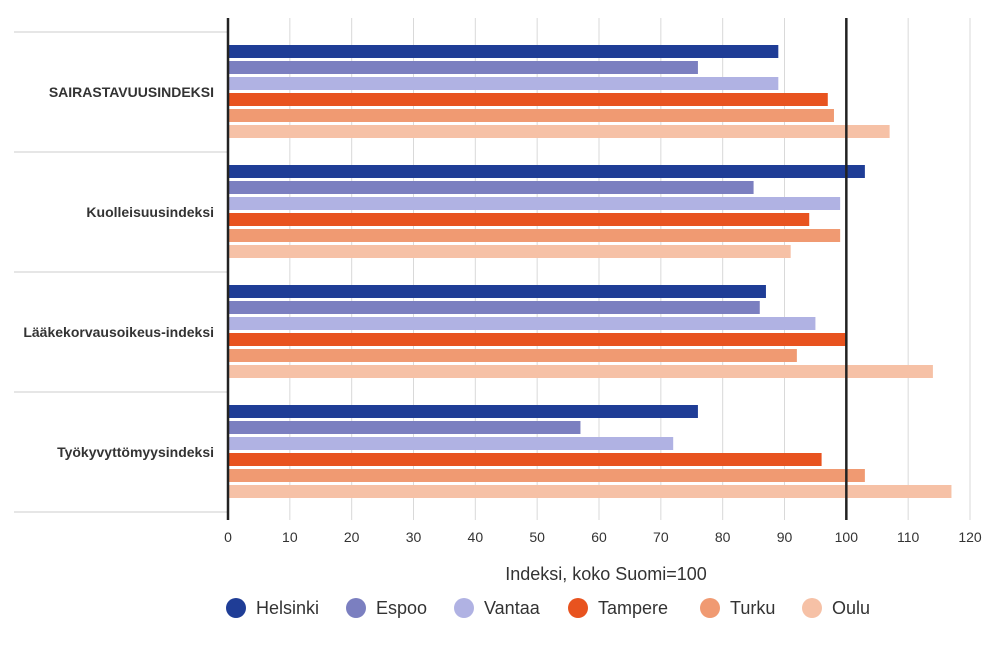  What do you see at coordinates (352, 537) in the screenshot?
I see `x-tick-label: 20` at bounding box center [352, 537].